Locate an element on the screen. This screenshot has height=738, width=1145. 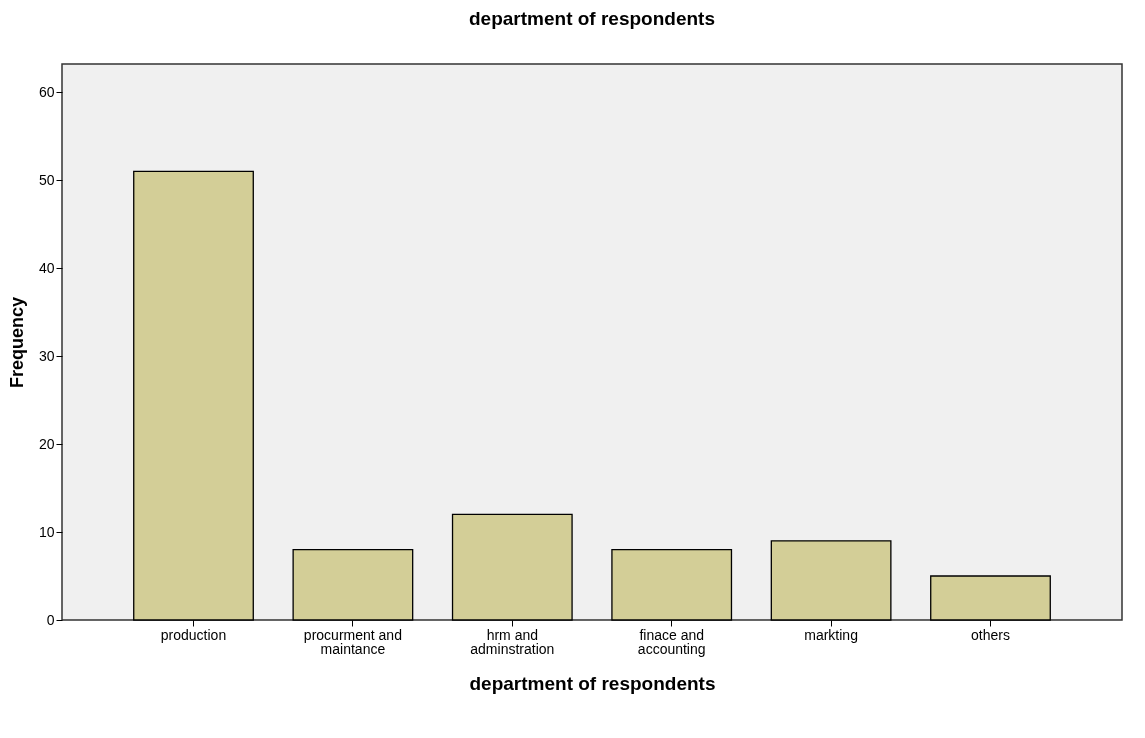
y-tick-label: 30 is located at coordinates (46, 355).